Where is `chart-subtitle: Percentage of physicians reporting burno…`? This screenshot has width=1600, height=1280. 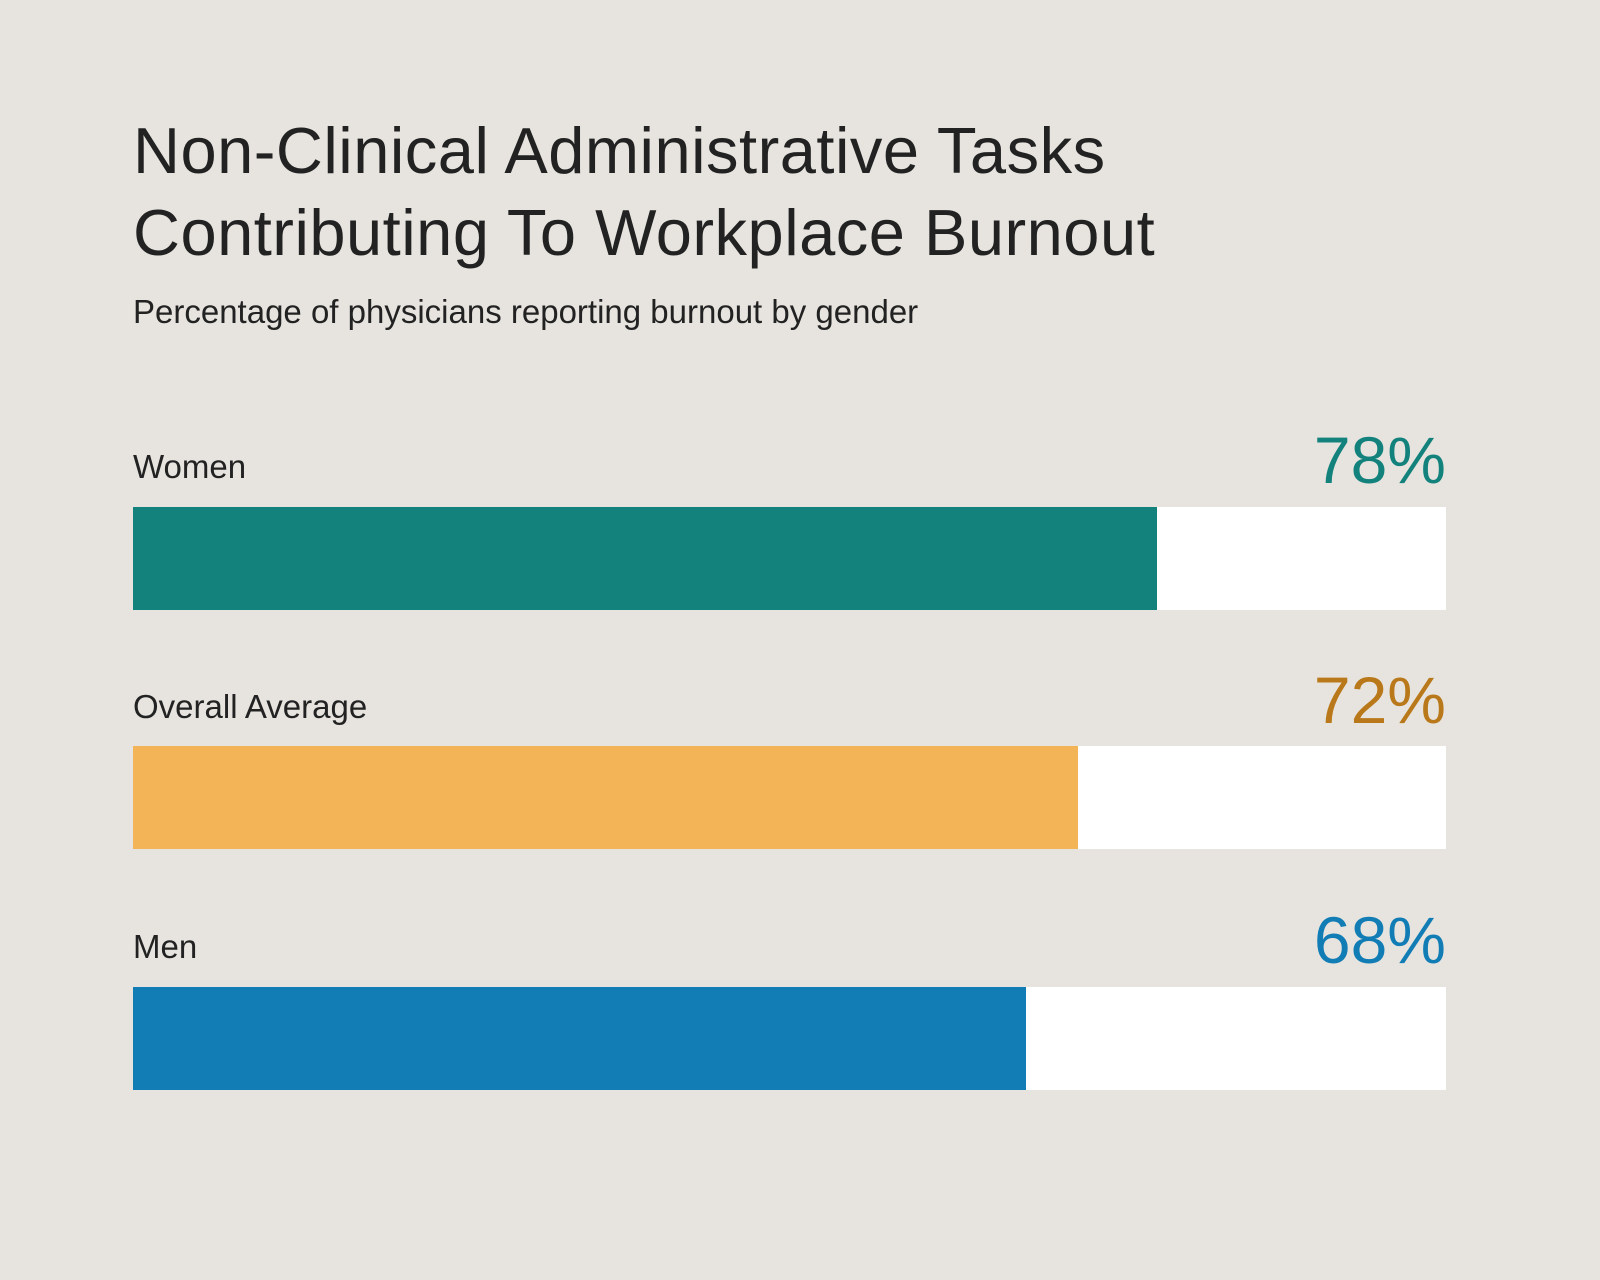
chart-subtitle: Percentage of physicians reporting burno… is located at coordinates (526, 311).